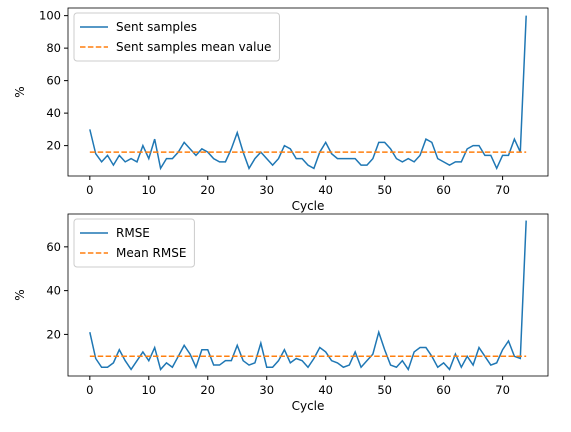 The width and height of the screenshot is (571, 432). Describe the element at coordinates (50, 16) in the screenshot. I see `y-tick-label: 100` at that location.